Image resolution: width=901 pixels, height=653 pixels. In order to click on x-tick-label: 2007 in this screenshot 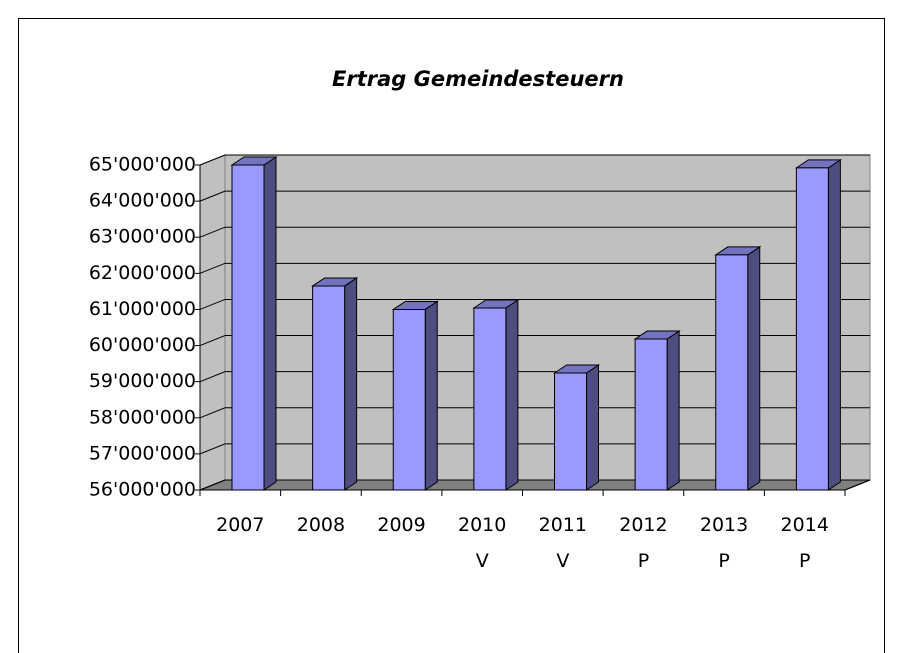, I will do `click(240, 525)`.